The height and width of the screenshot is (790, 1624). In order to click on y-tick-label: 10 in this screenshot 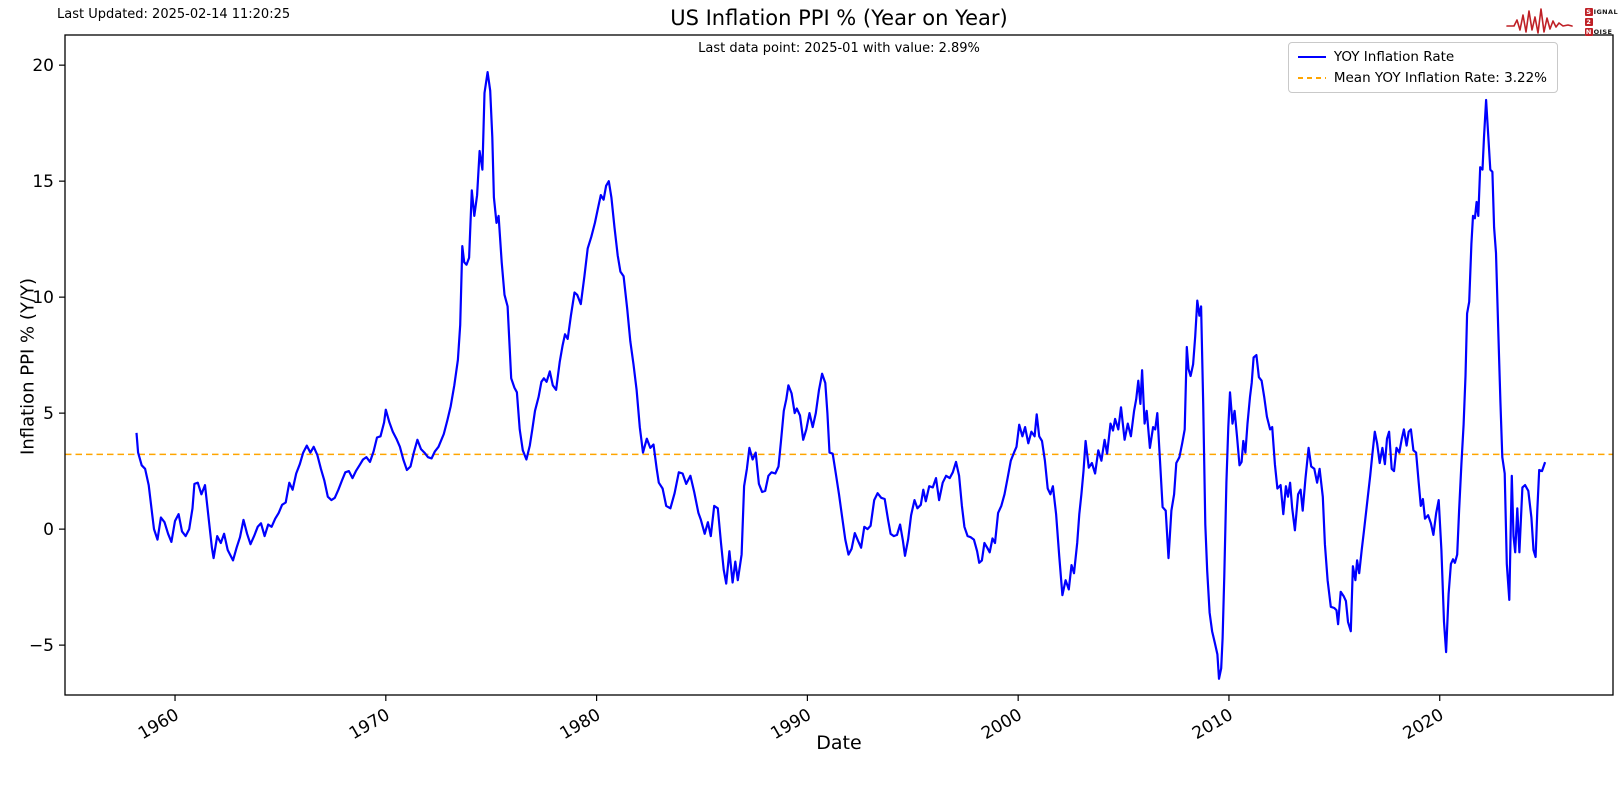, I will do `click(43, 298)`.